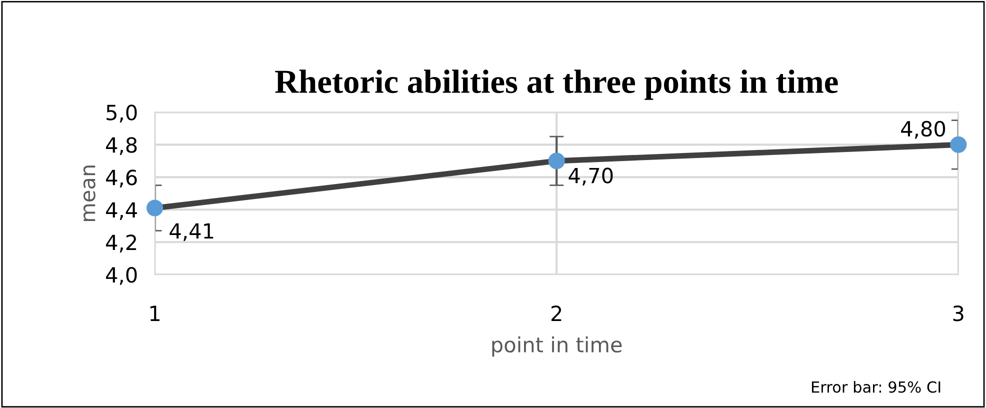 Image resolution: width=986 pixels, height=408 pixels. I want to click on y-tick-label: 4,0, so click(121, 276).